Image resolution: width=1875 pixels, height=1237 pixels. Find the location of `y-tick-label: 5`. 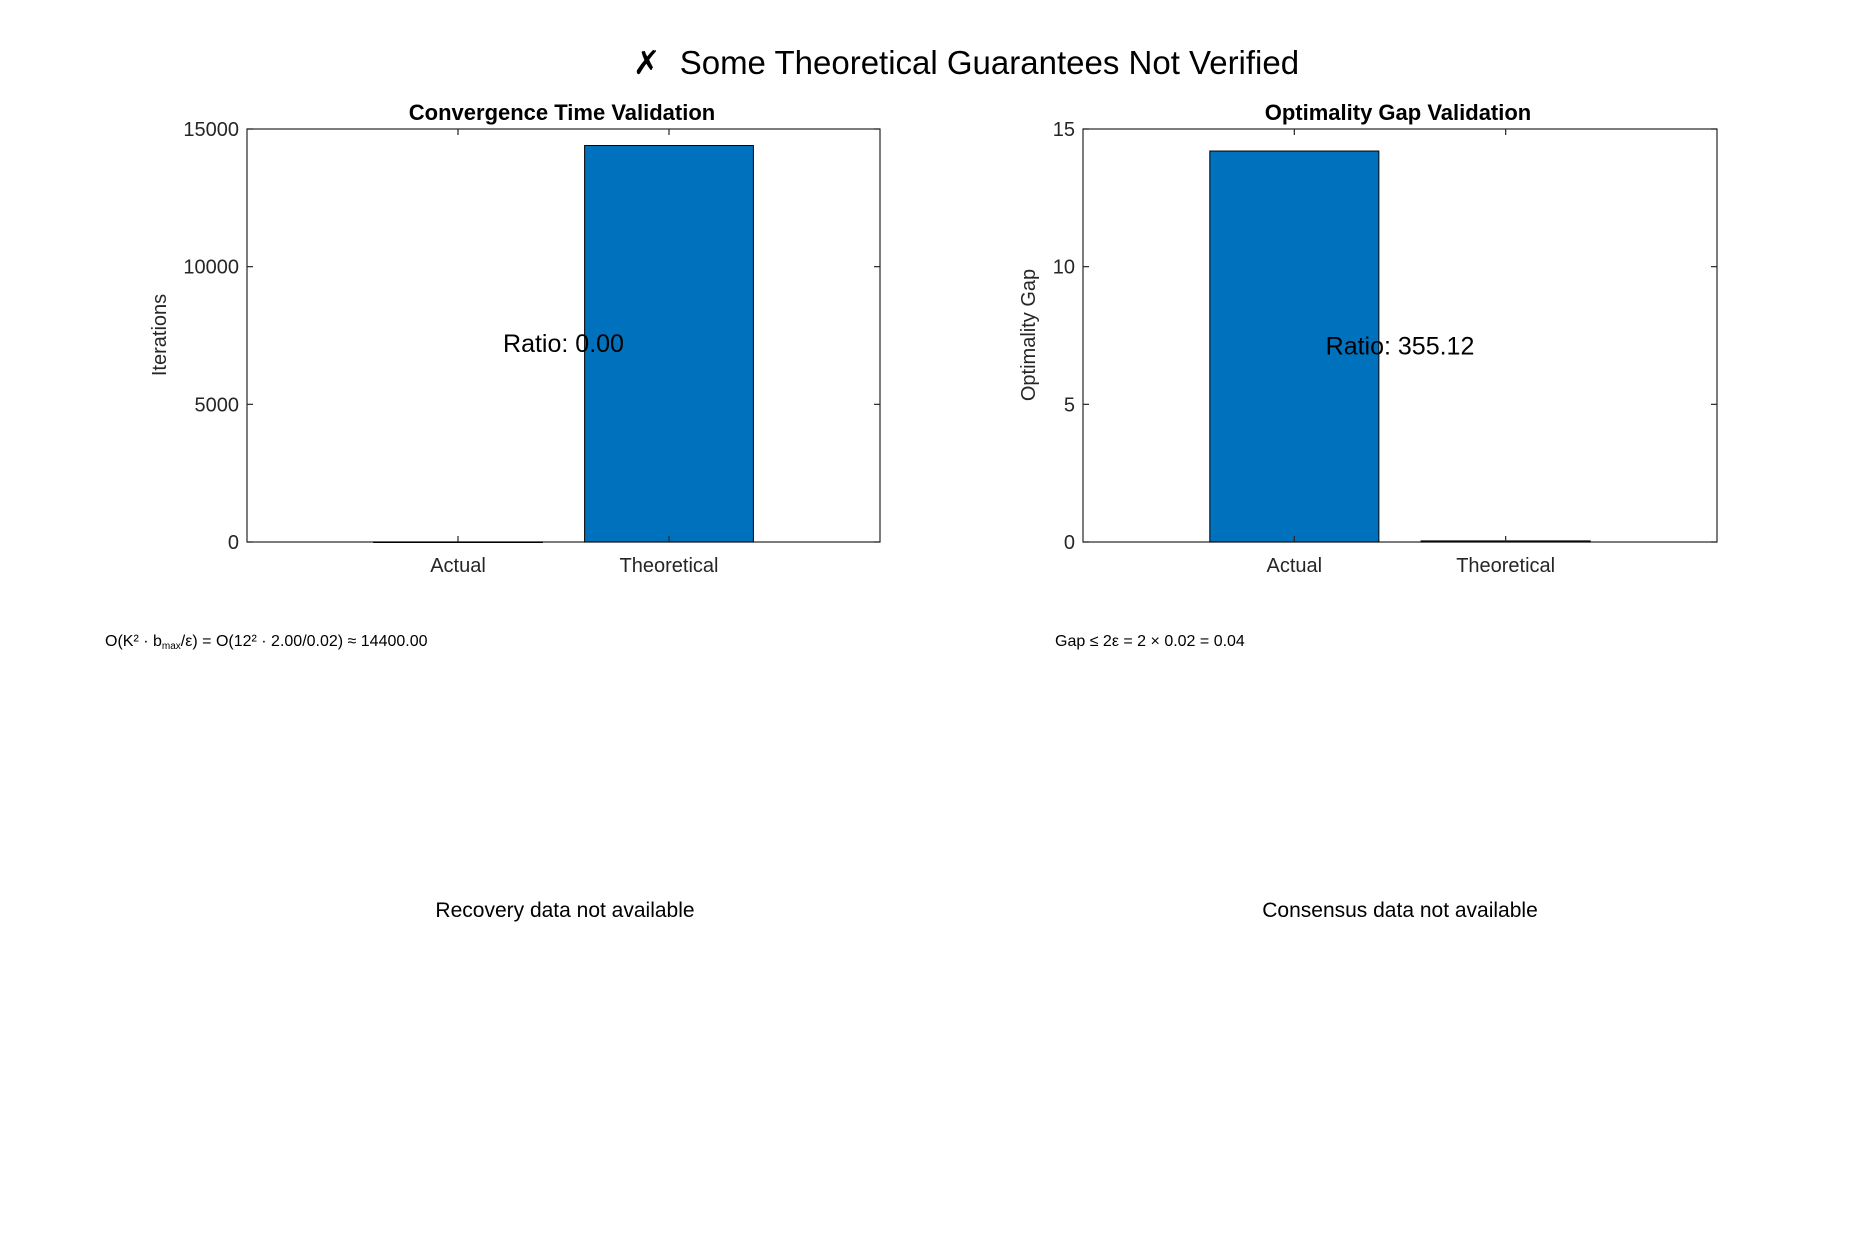

y-tick-label: 5 is located at coordinates (1069, 405).